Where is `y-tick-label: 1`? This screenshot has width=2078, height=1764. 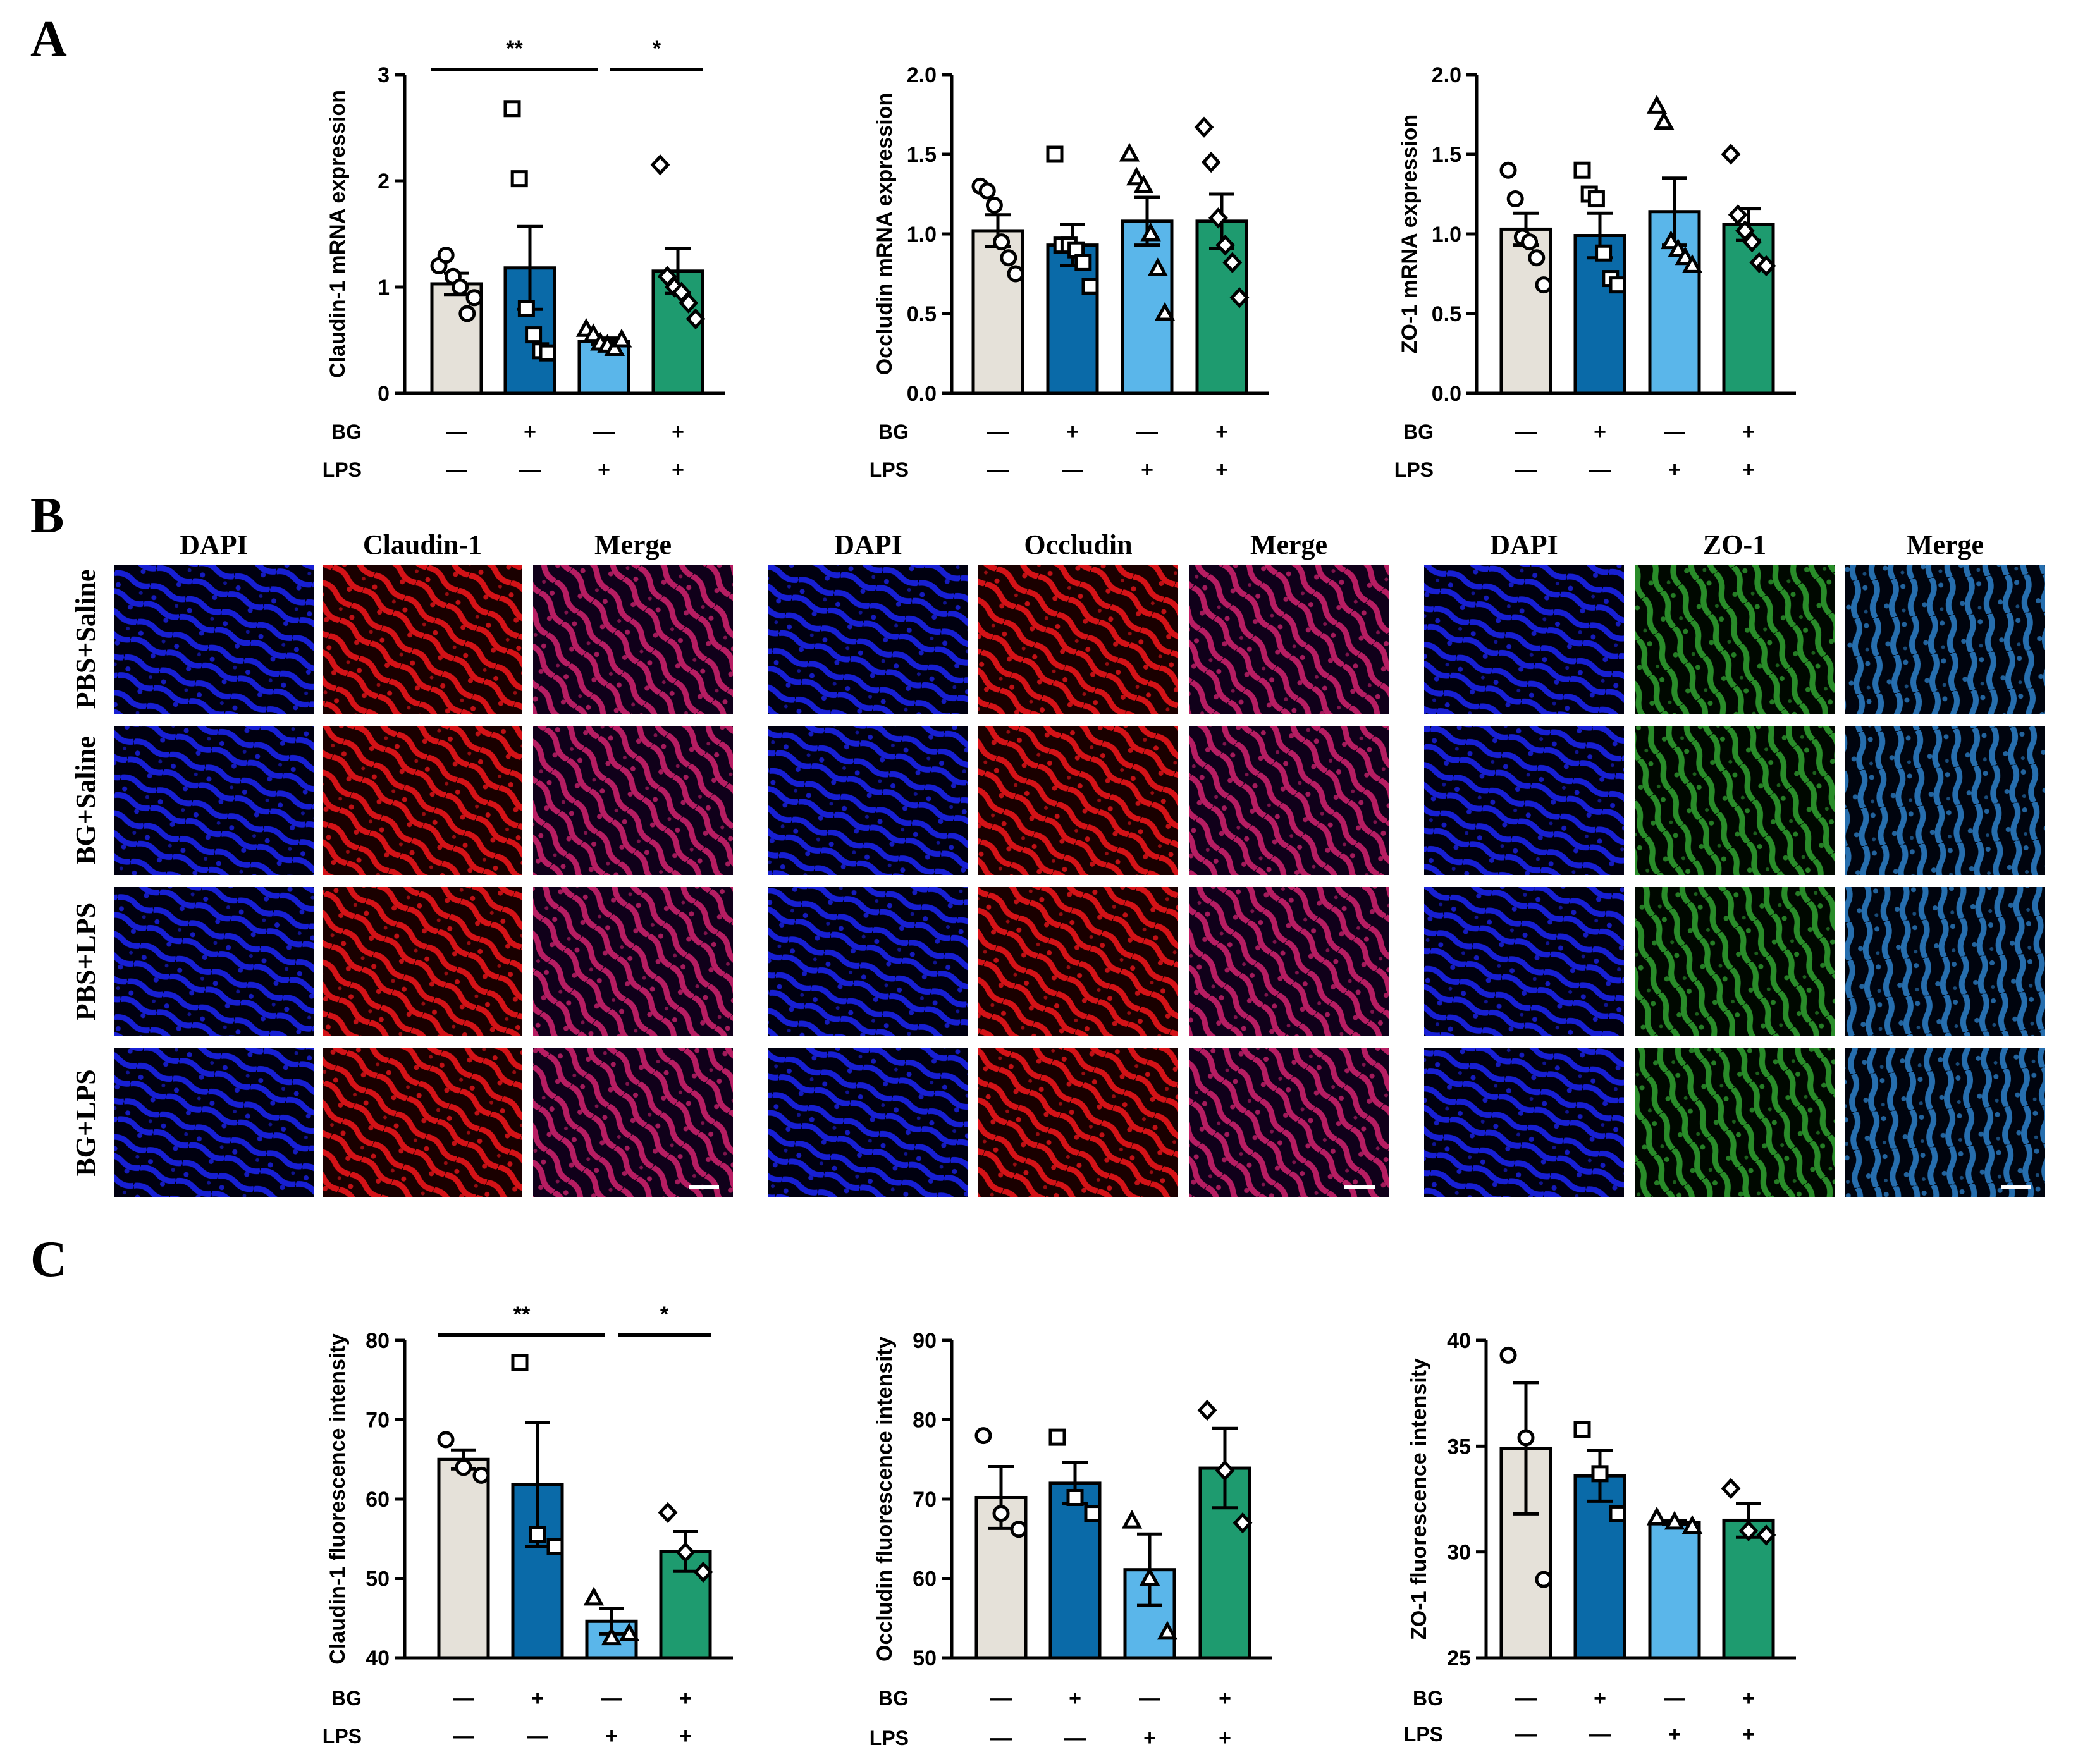 y-tick-label: 1 is located at coordinates (384, 288).